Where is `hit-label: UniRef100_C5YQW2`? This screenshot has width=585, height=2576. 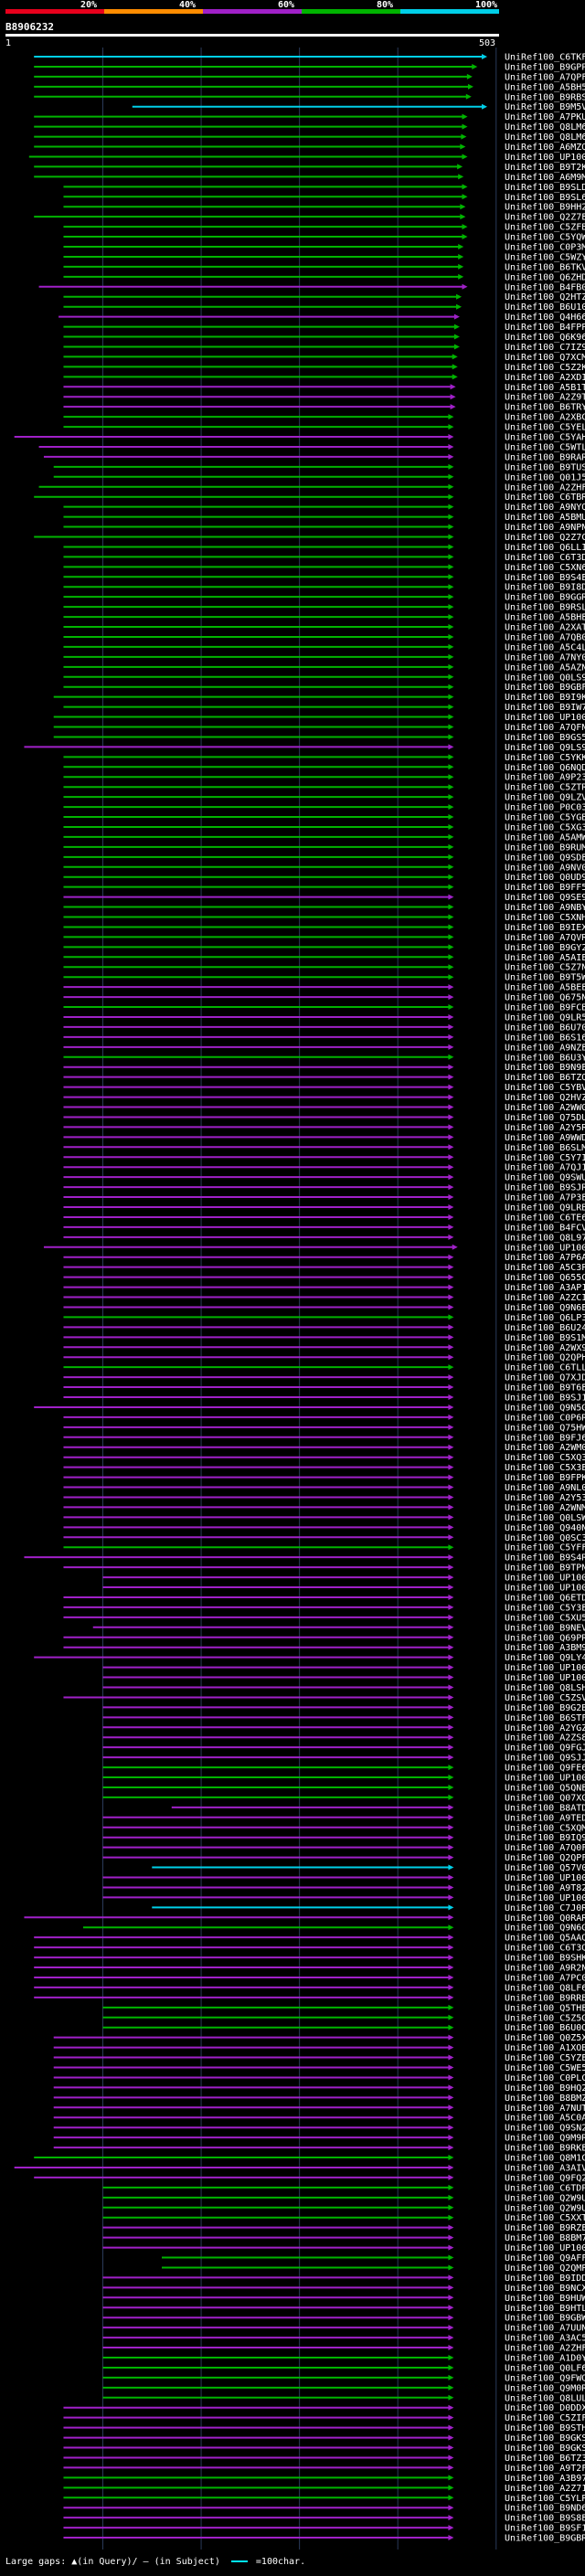
hit-label: UniRef100_C5YQW2 is located at coordinates (545, 238).